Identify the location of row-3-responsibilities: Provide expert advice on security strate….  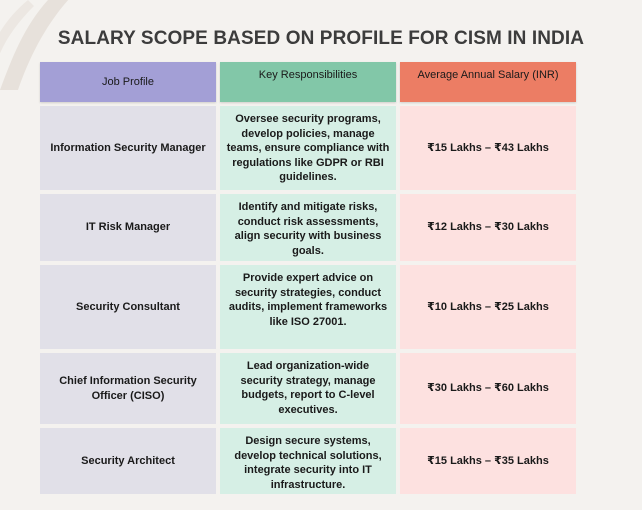
(308, 307).